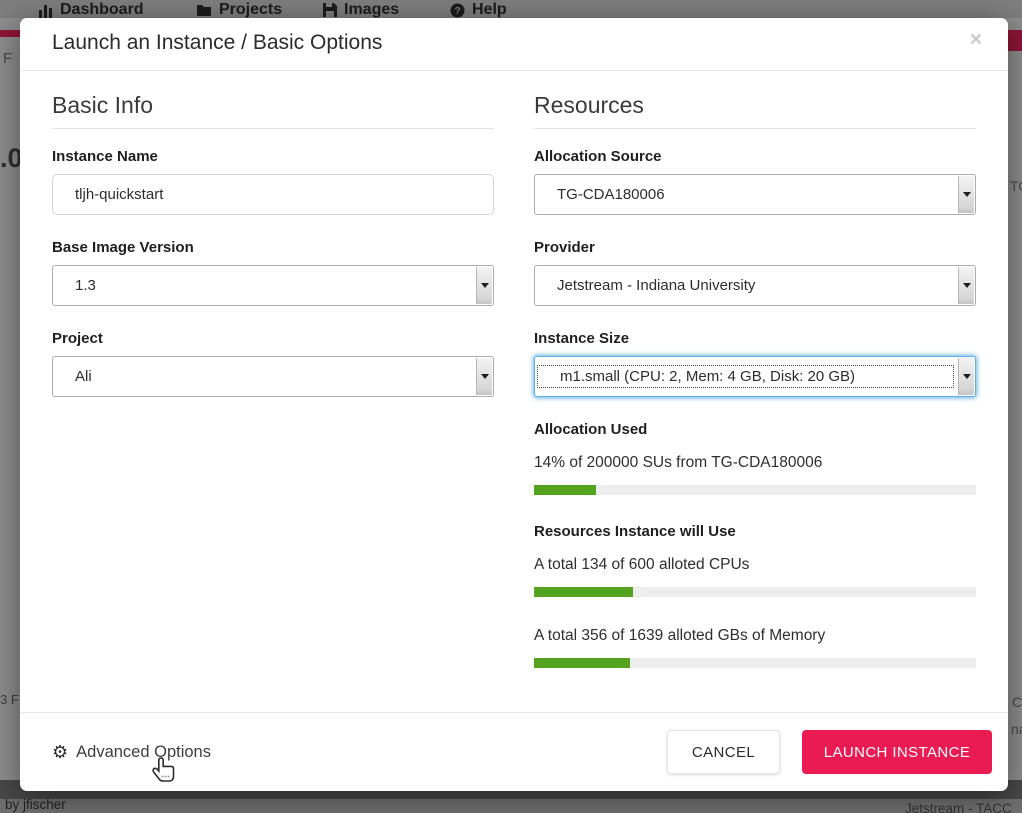  Describe the element at coordinates (958, 807) in the screenshot. I see `bg-provider-fragment: Jetstream - TACC` at that location.